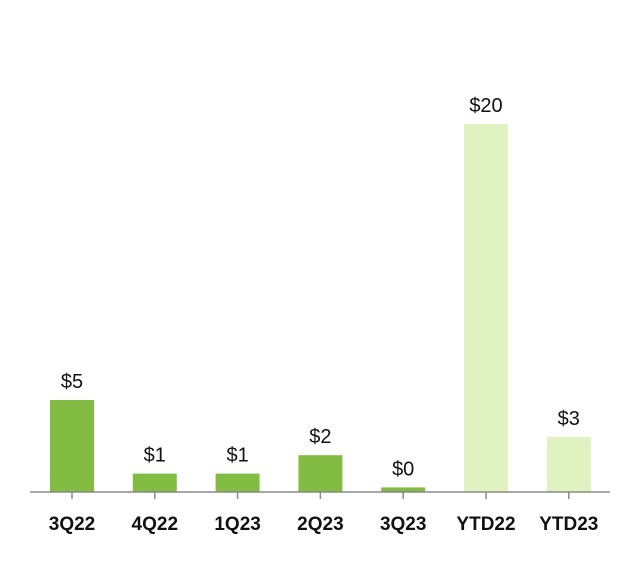 The height and width of the screenshot is (566, 640). Describe the element at coordinates (486, 308) in the screenshot. I see `bar-ytd22` at that location.